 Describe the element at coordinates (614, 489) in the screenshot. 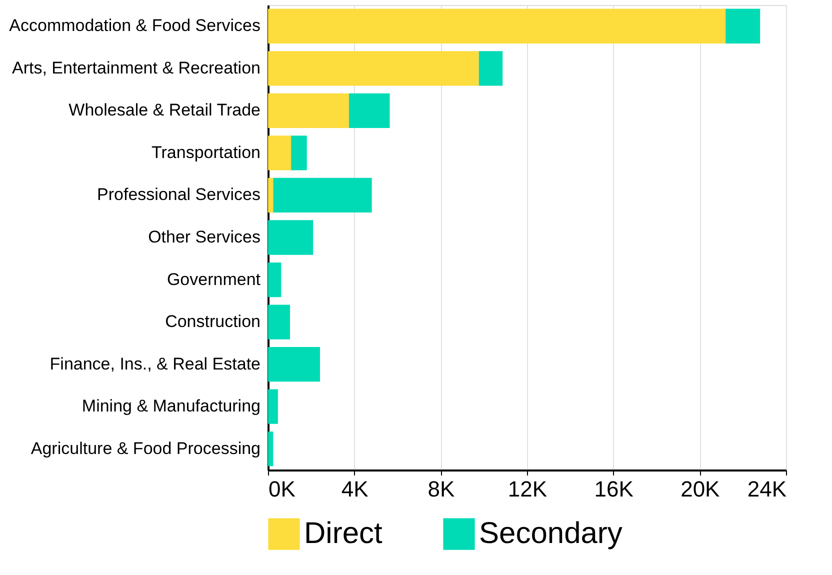

I see `x-tick-label: 16K` at that location.